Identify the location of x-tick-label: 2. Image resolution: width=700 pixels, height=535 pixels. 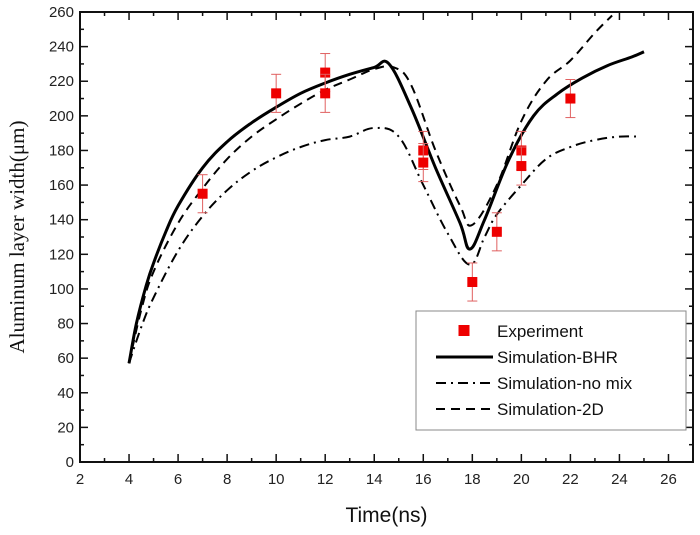
(80, 479).